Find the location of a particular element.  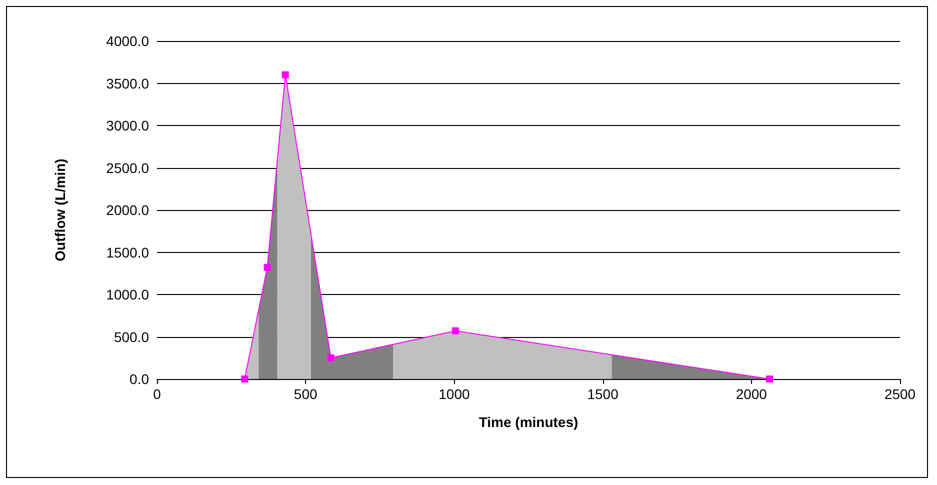

y-axis-title: Outflow (L/min) is located at coordinates (60, 210).